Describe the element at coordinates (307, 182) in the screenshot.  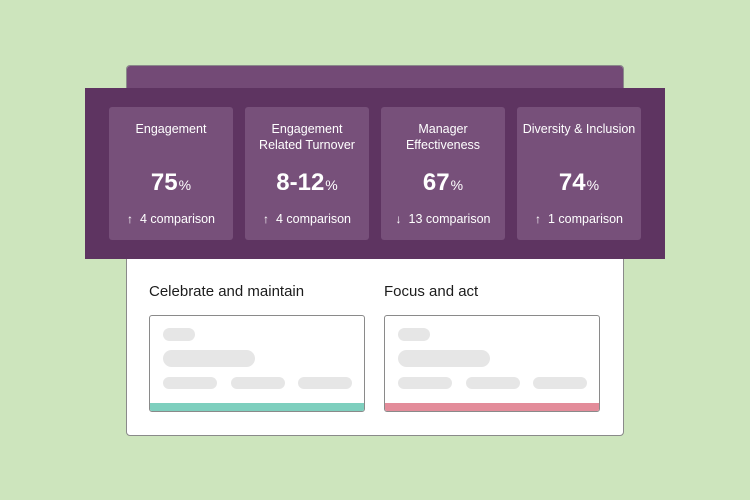
I see `metric-value: 8-12%` at that location.